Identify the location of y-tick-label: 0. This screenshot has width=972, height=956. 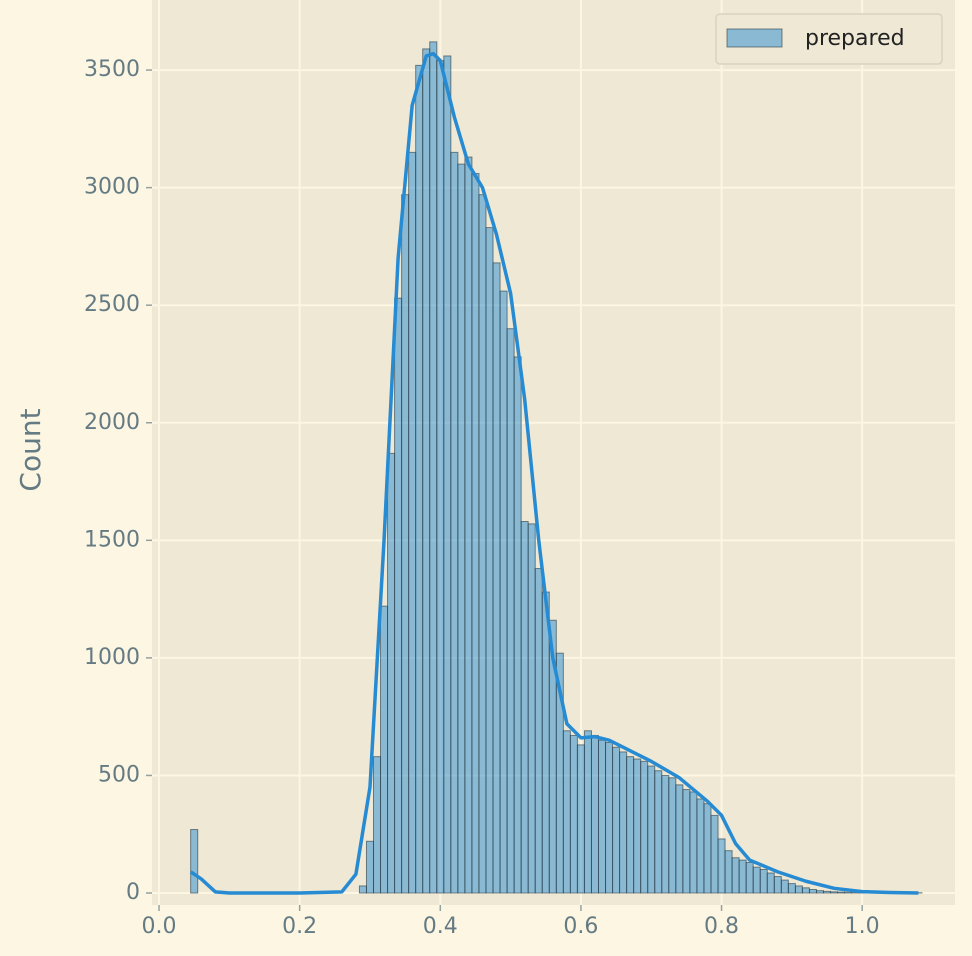
(133, 892).